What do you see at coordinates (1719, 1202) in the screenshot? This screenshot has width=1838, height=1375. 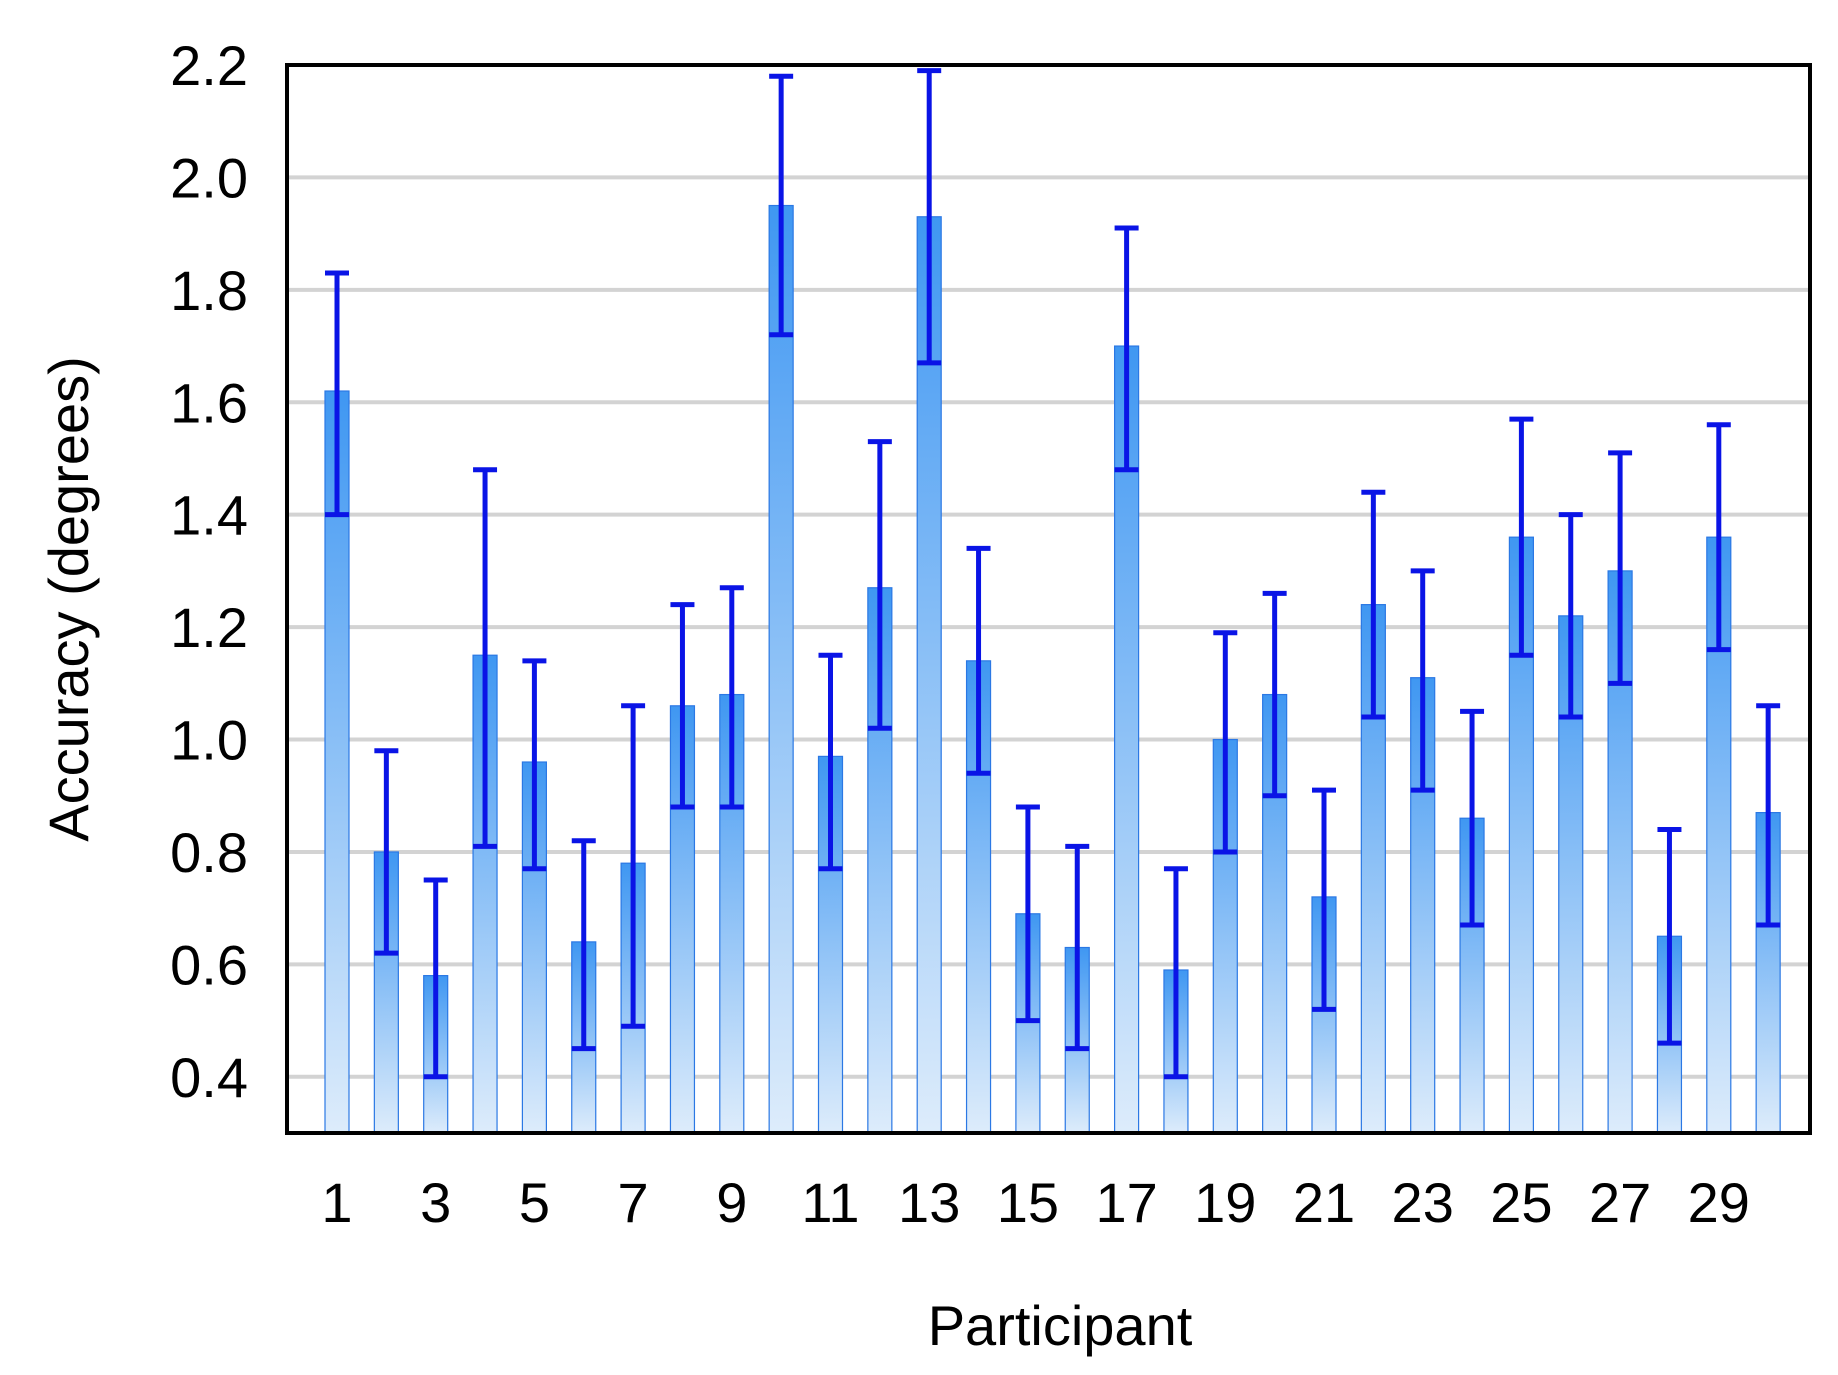 I see `x-tick-label: 29` at bounding box center [1719, 1202].